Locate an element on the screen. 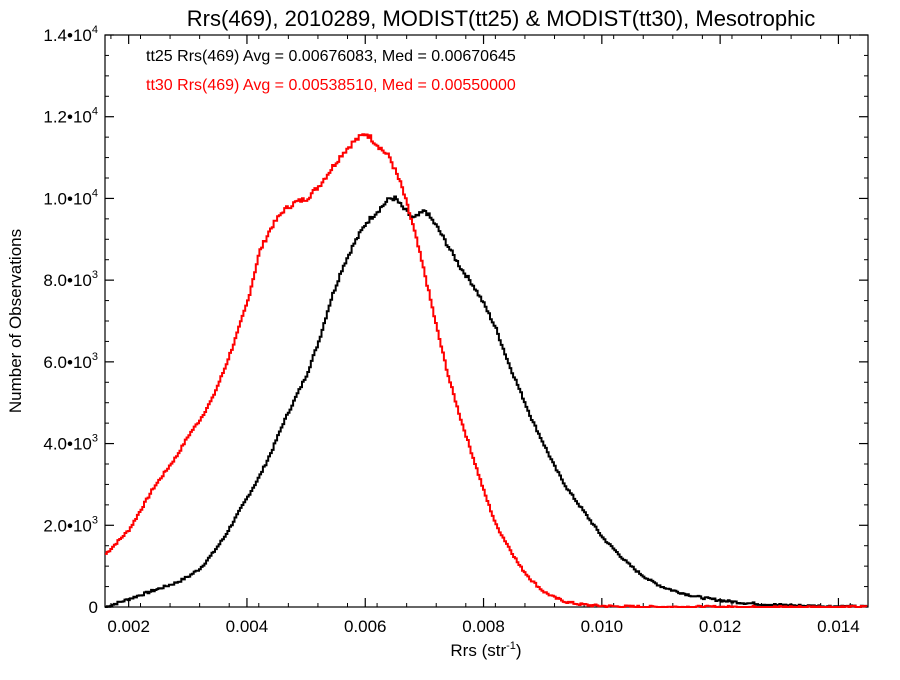  x-tick-label: 0.014 is located at coordinates (838, 626).